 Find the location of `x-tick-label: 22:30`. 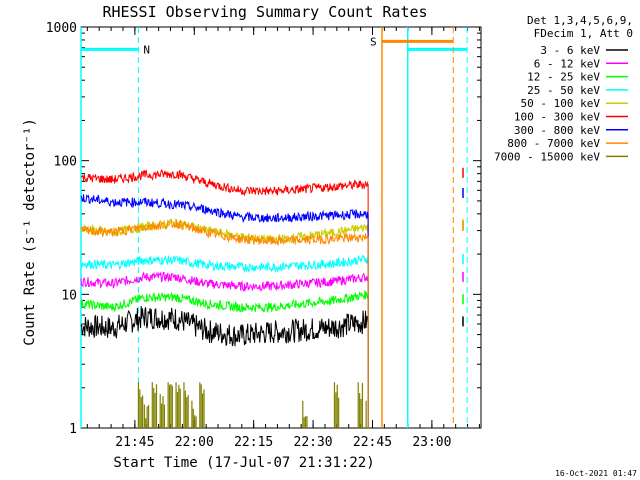

x-tick-label: 22:30 is located at coordinates (313, 442).